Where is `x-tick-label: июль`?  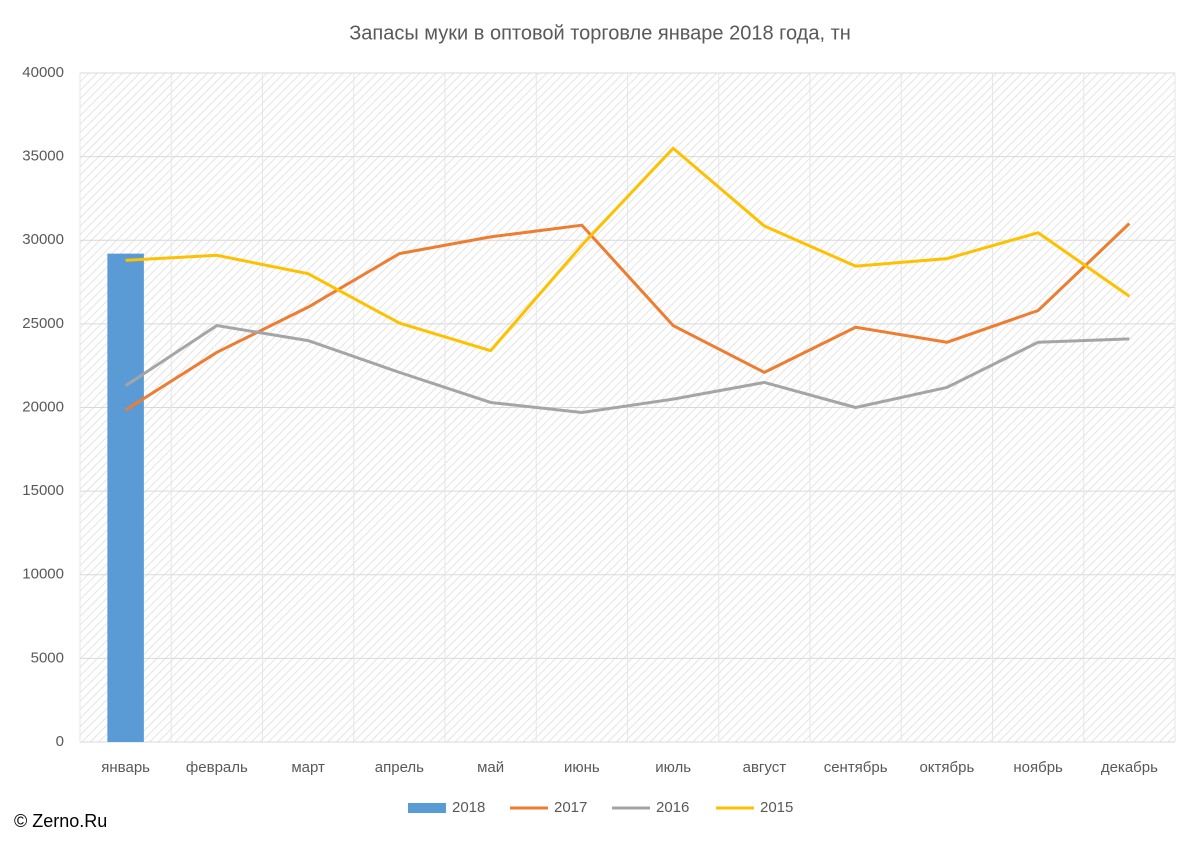
x-tick-label: июль is located at coordinates (673, 767).